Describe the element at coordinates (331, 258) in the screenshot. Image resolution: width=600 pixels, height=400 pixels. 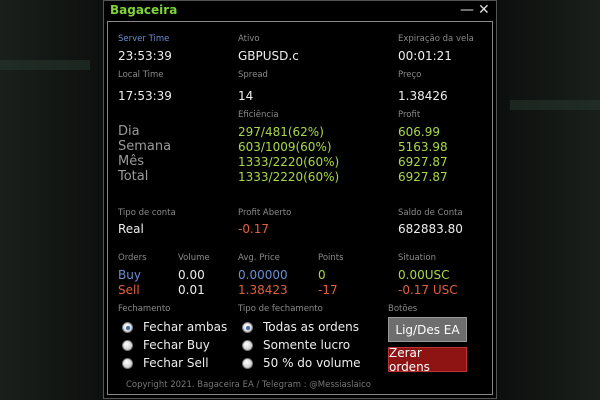
I see `points-header: Points` at that location.